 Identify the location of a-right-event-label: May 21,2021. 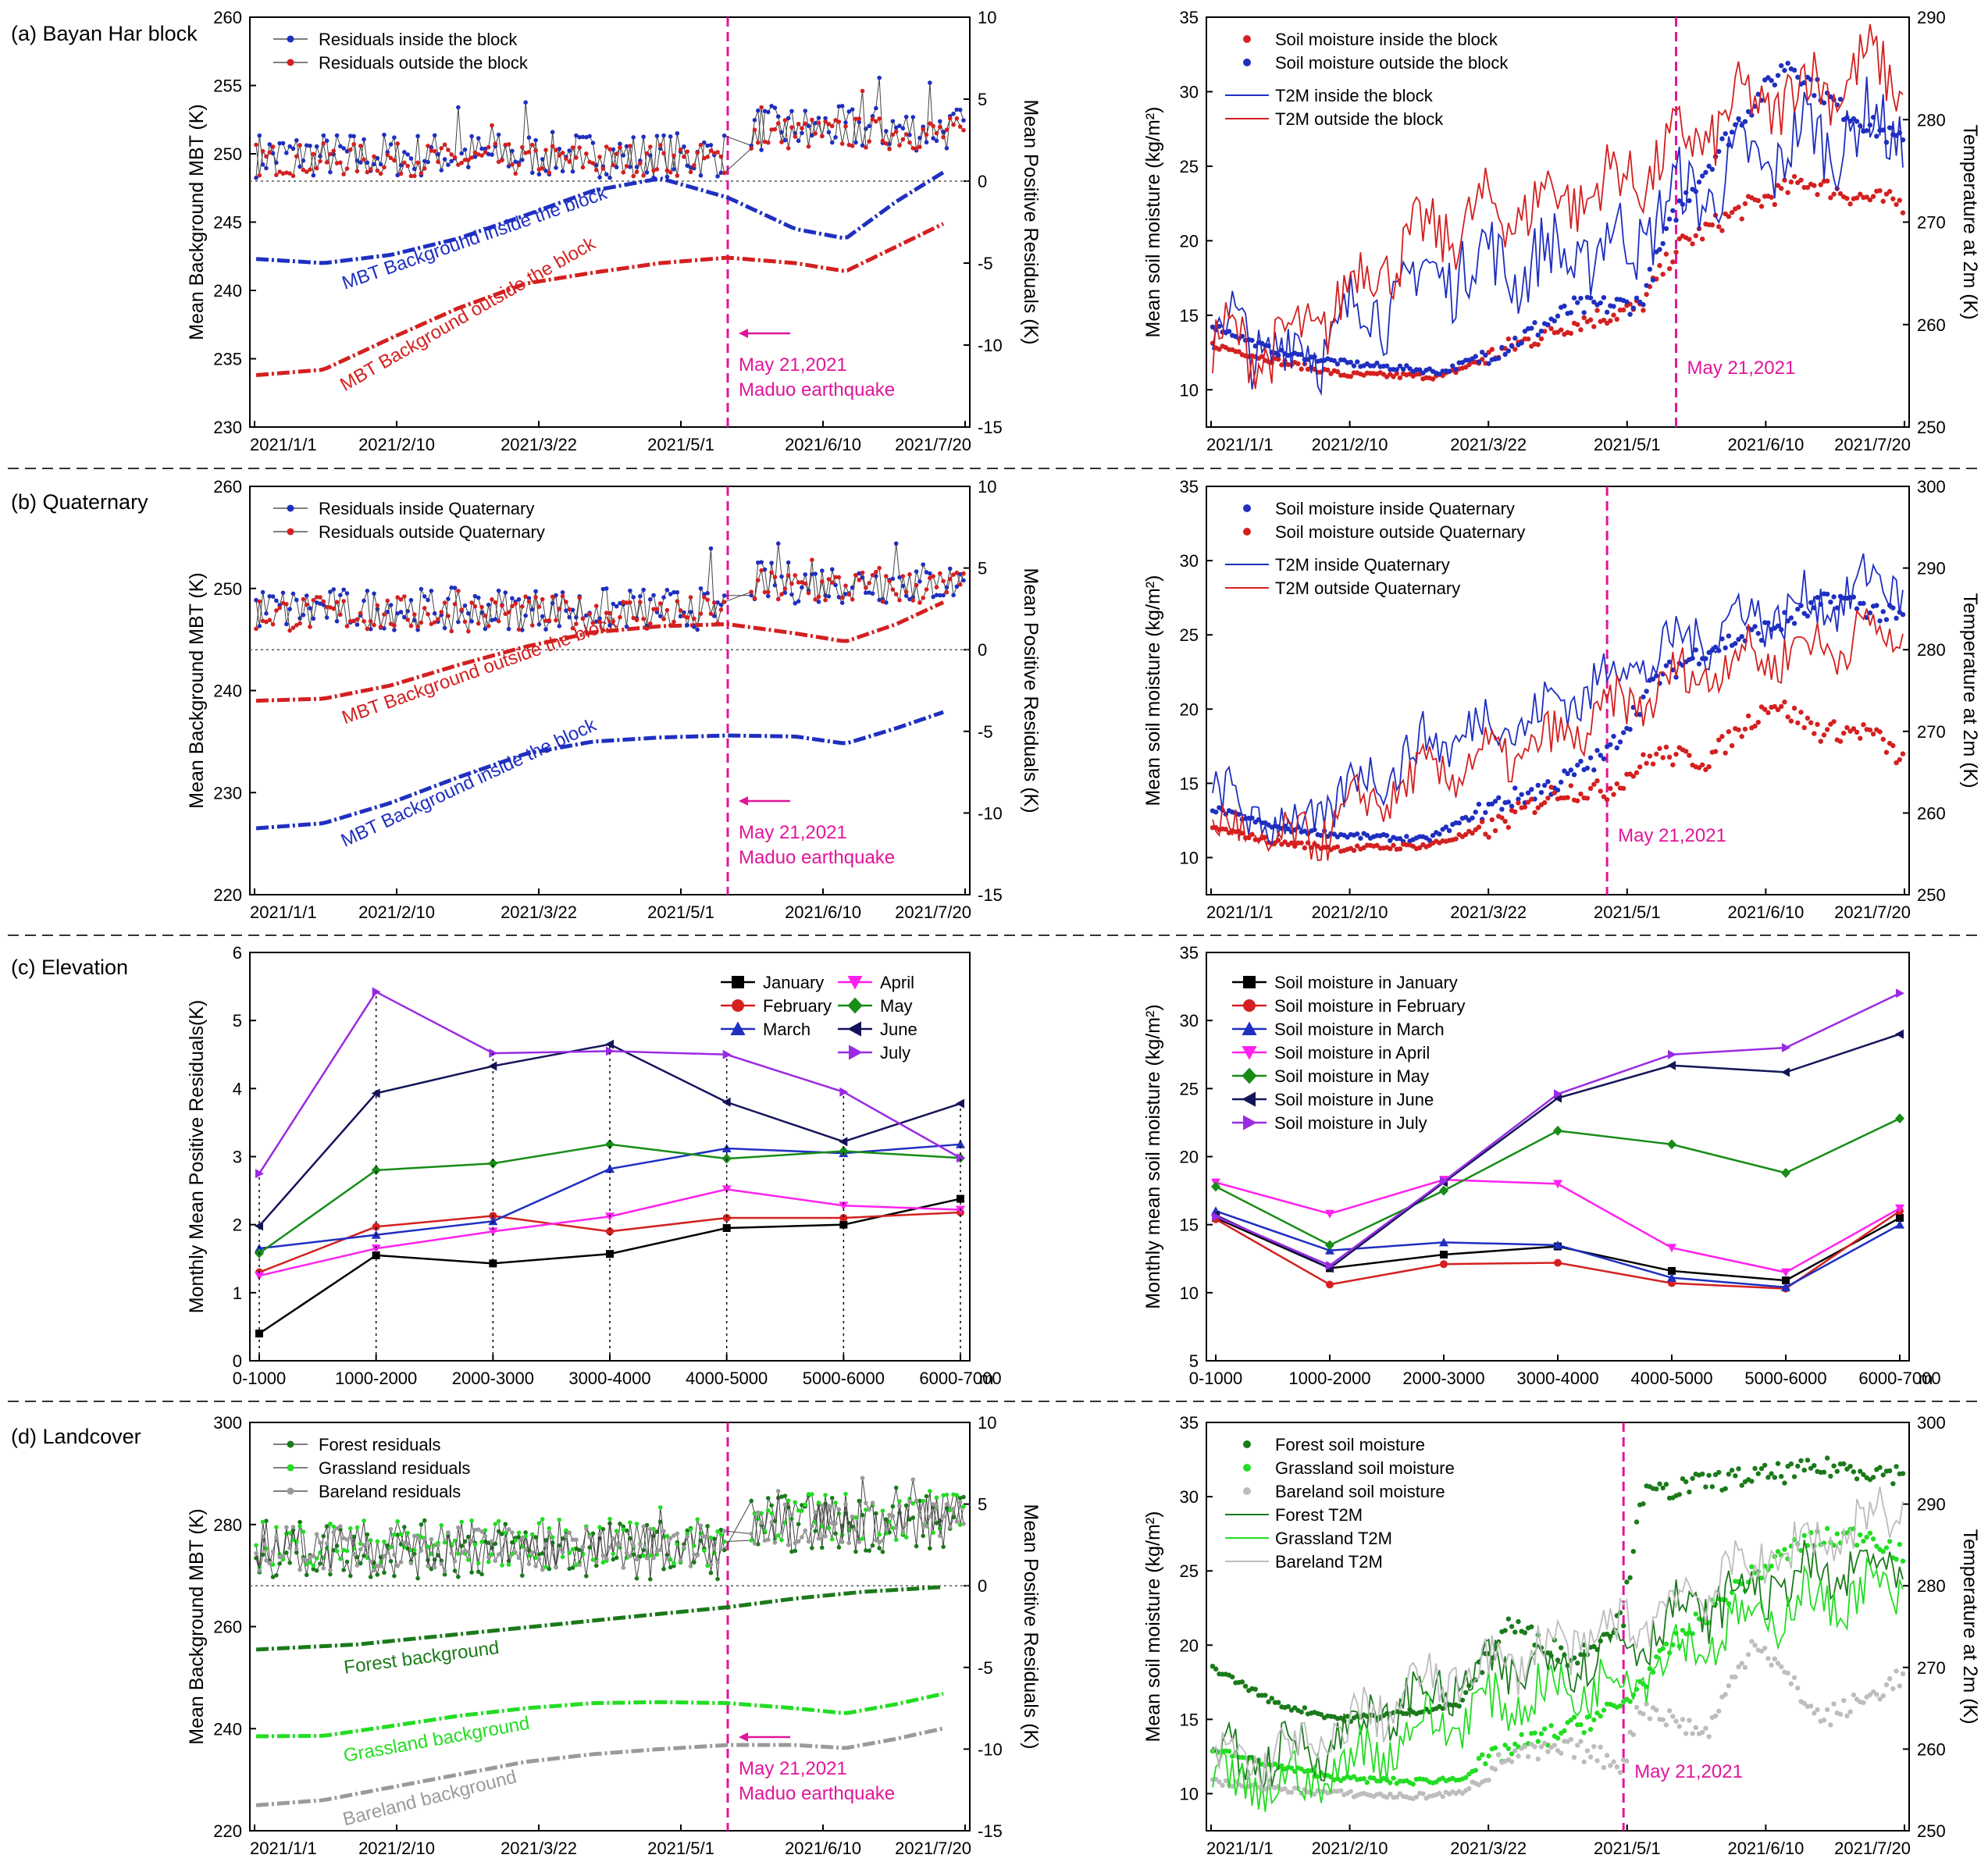
(1741, 368).